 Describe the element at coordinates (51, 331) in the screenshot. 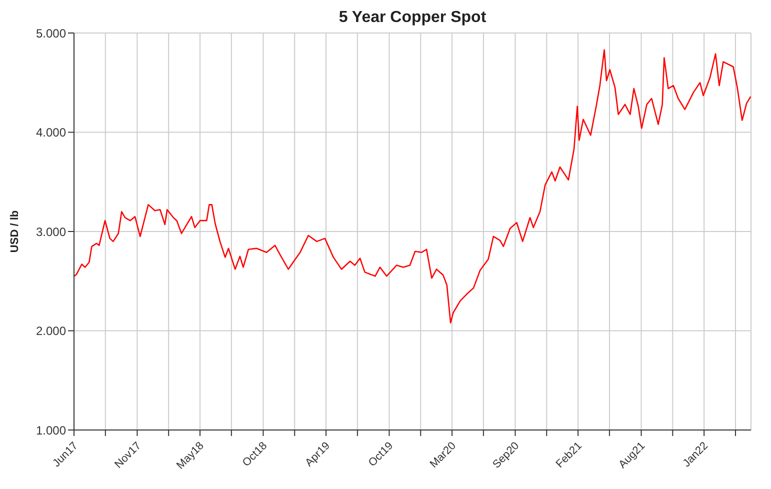

I see `y-tick-label: 2.000` at that location.